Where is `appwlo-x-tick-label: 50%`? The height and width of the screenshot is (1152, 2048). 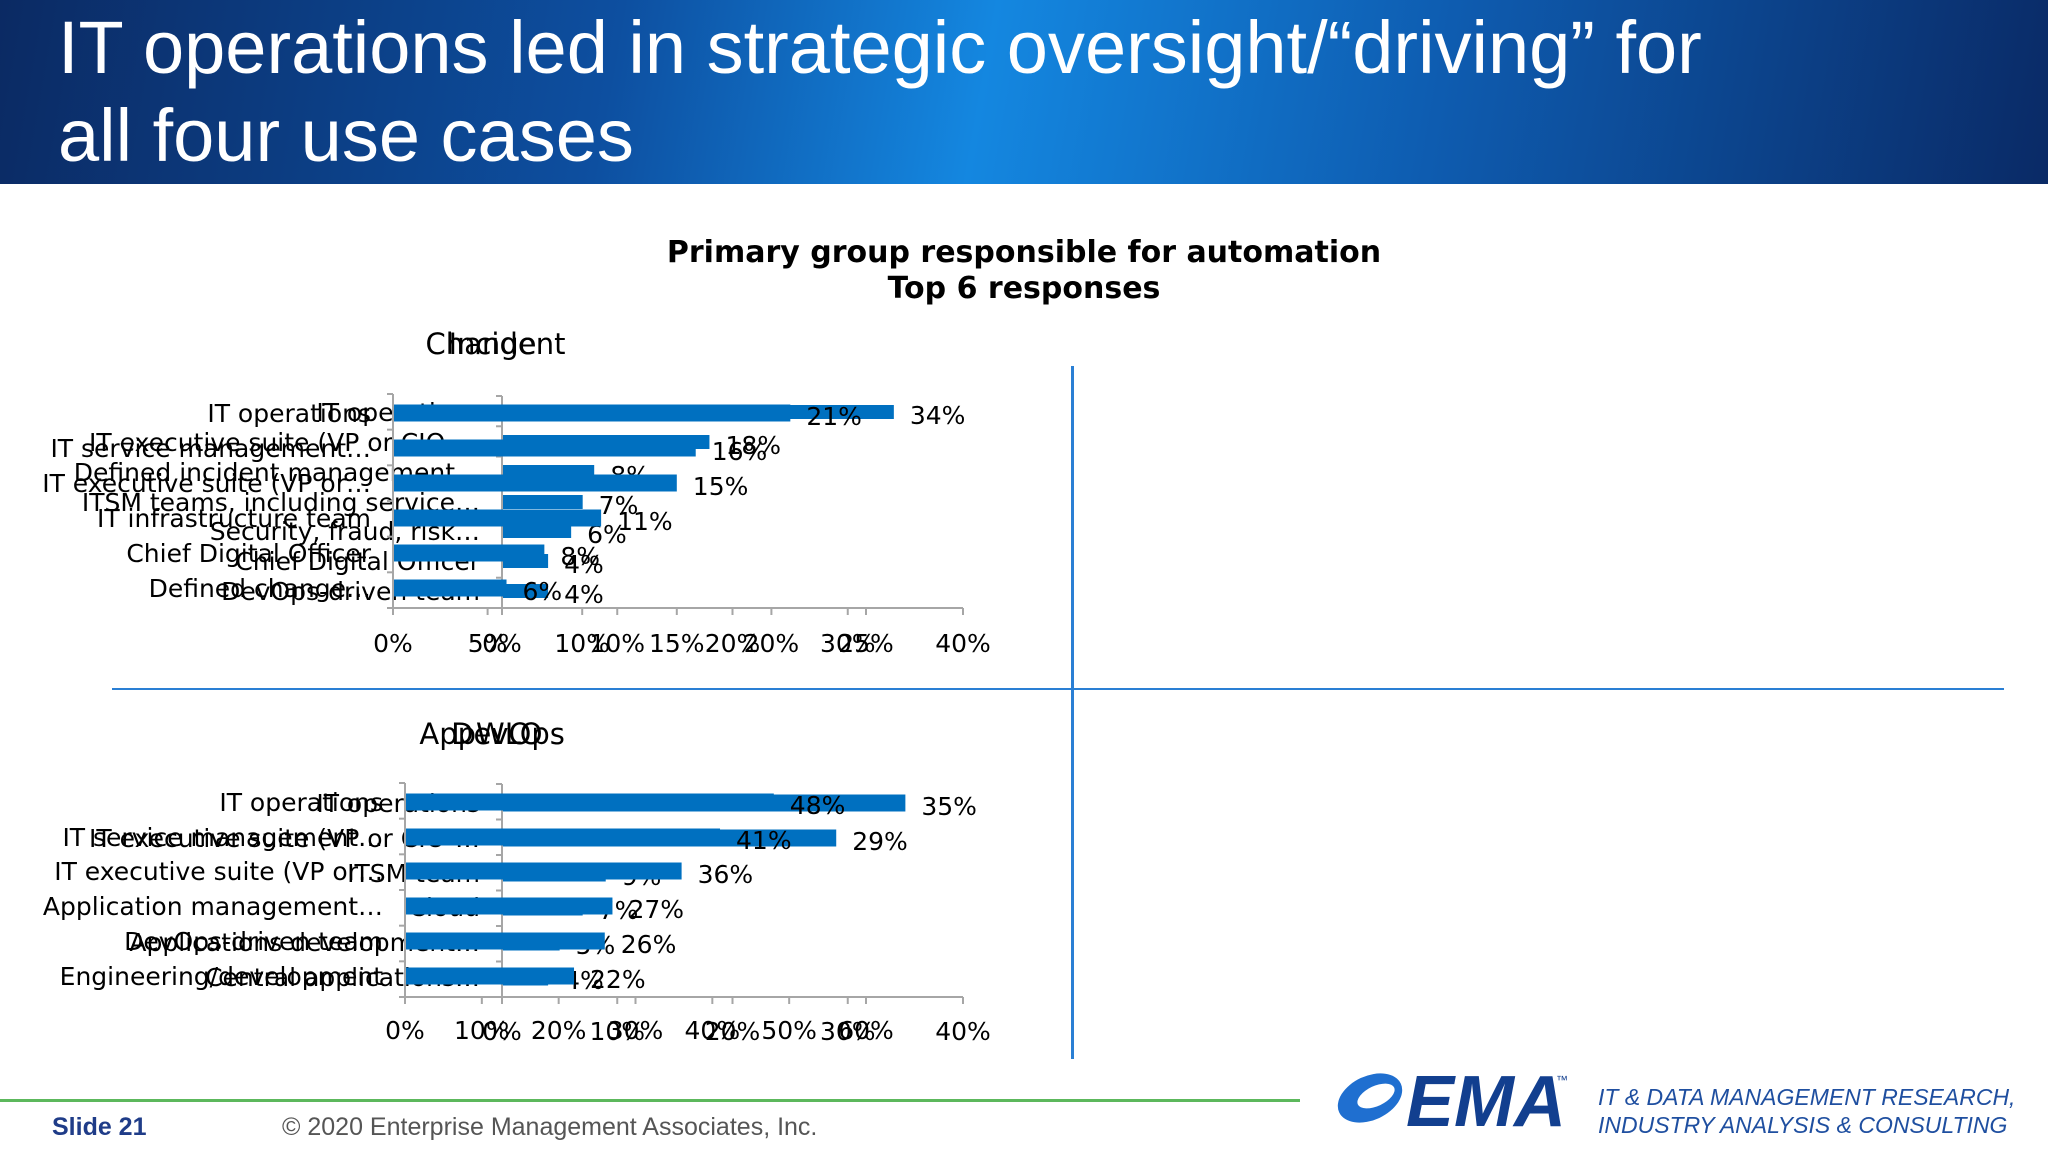
appwlo-x-tick-label: 50% is located at coordinates (789, 1030).